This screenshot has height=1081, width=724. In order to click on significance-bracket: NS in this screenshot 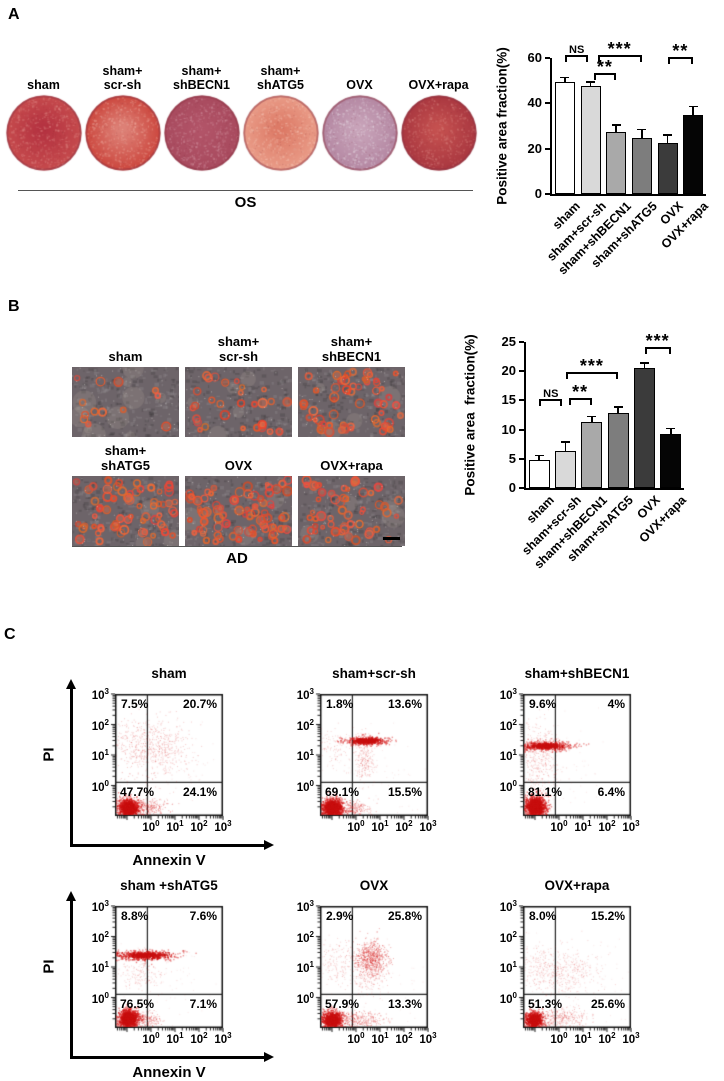, I will do `click(551, 398)`.